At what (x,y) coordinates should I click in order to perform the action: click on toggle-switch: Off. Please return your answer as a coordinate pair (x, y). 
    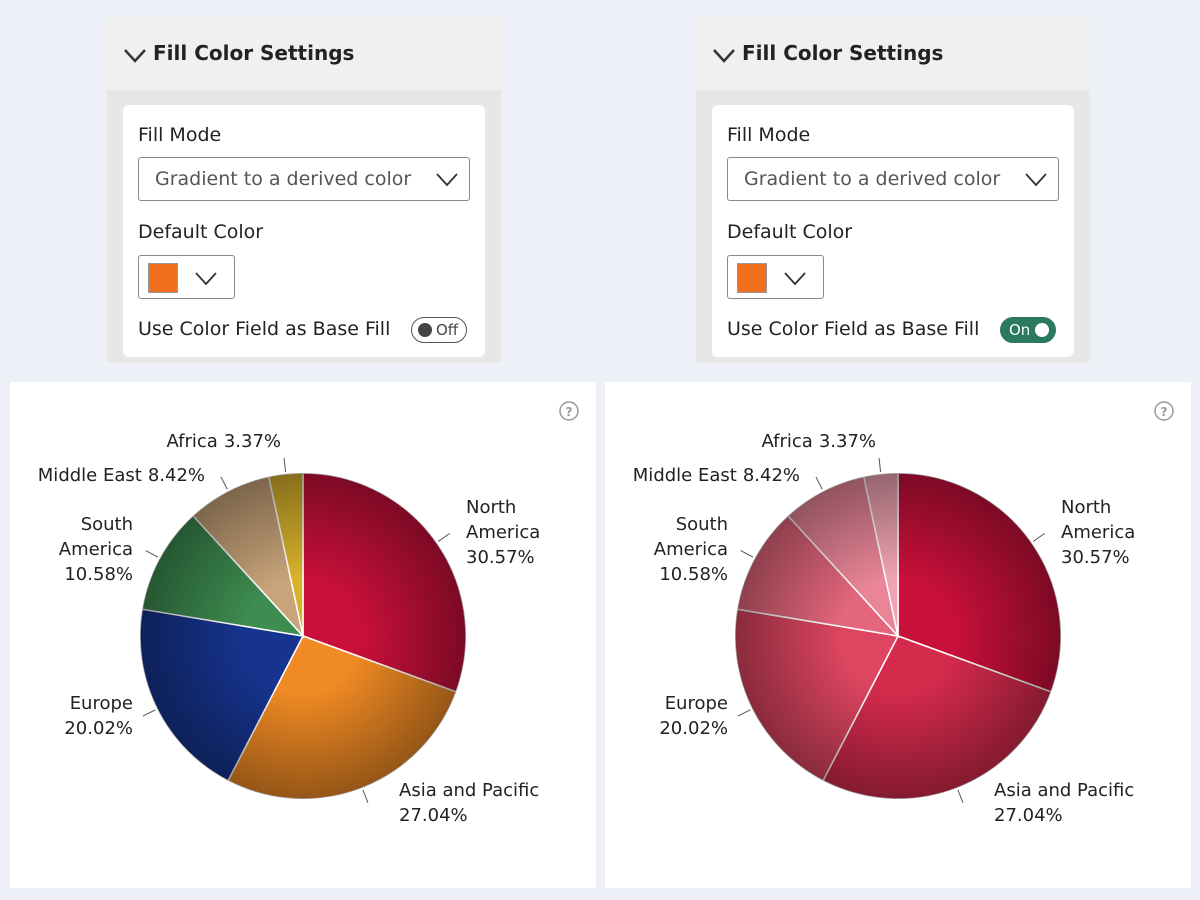
    Looking at the image, I should click on (439, 330).